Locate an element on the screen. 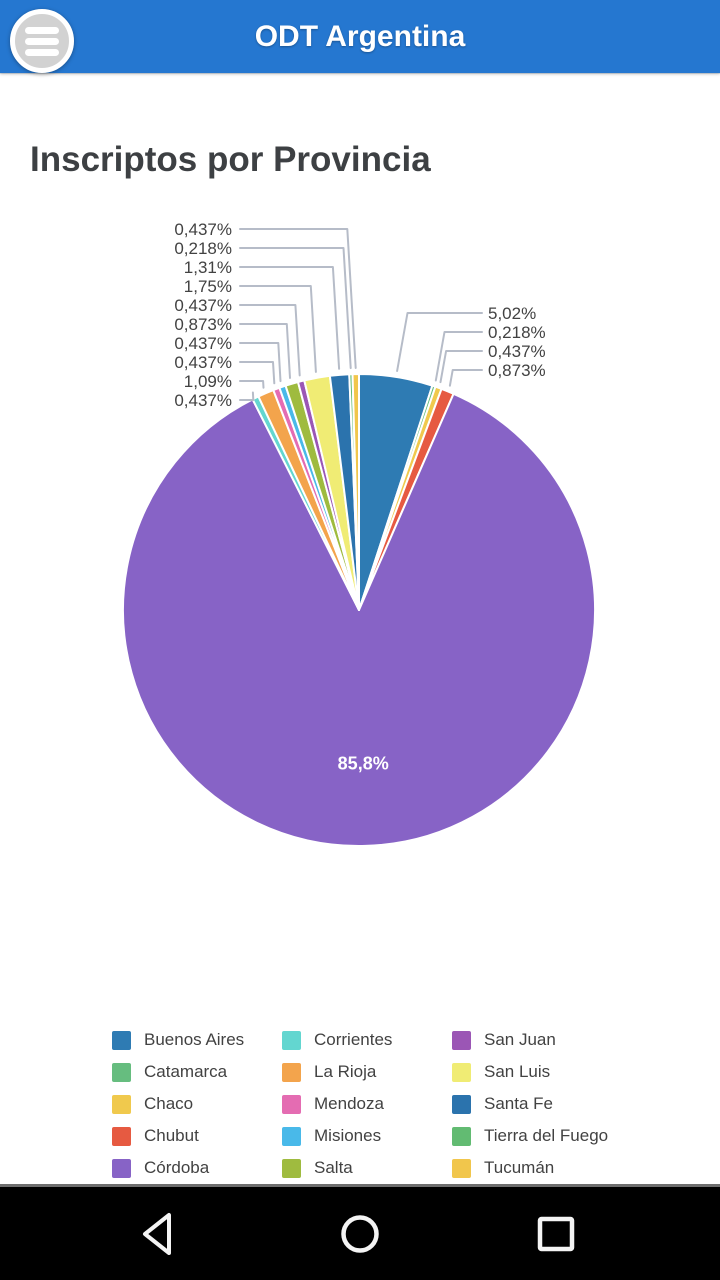  legend-item-santa-fe: Santa Fe is located at coordinates (545, 1104).